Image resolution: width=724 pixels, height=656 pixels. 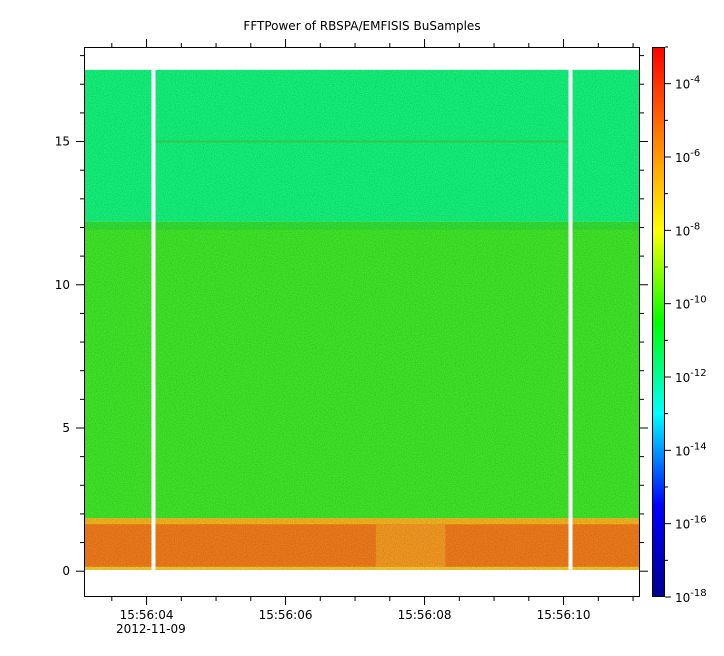 I want to click on colorbar-frame, so click(x=658, y=322).